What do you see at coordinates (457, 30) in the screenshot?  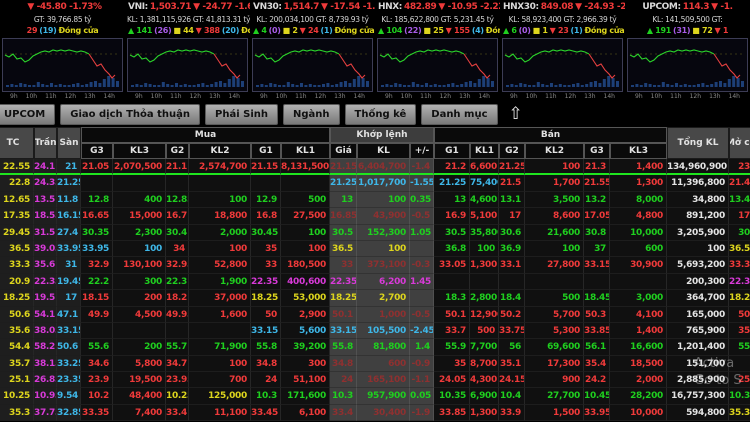 I see `breadth-segment: ▼ 155` at bounding box center [457, 30].